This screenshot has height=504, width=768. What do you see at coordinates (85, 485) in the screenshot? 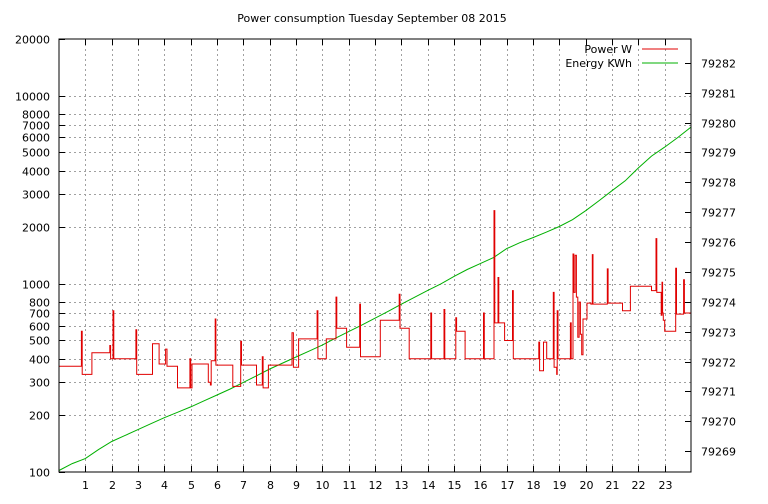
I see `x-tick-label: 1` at bounding box center [85, 485].